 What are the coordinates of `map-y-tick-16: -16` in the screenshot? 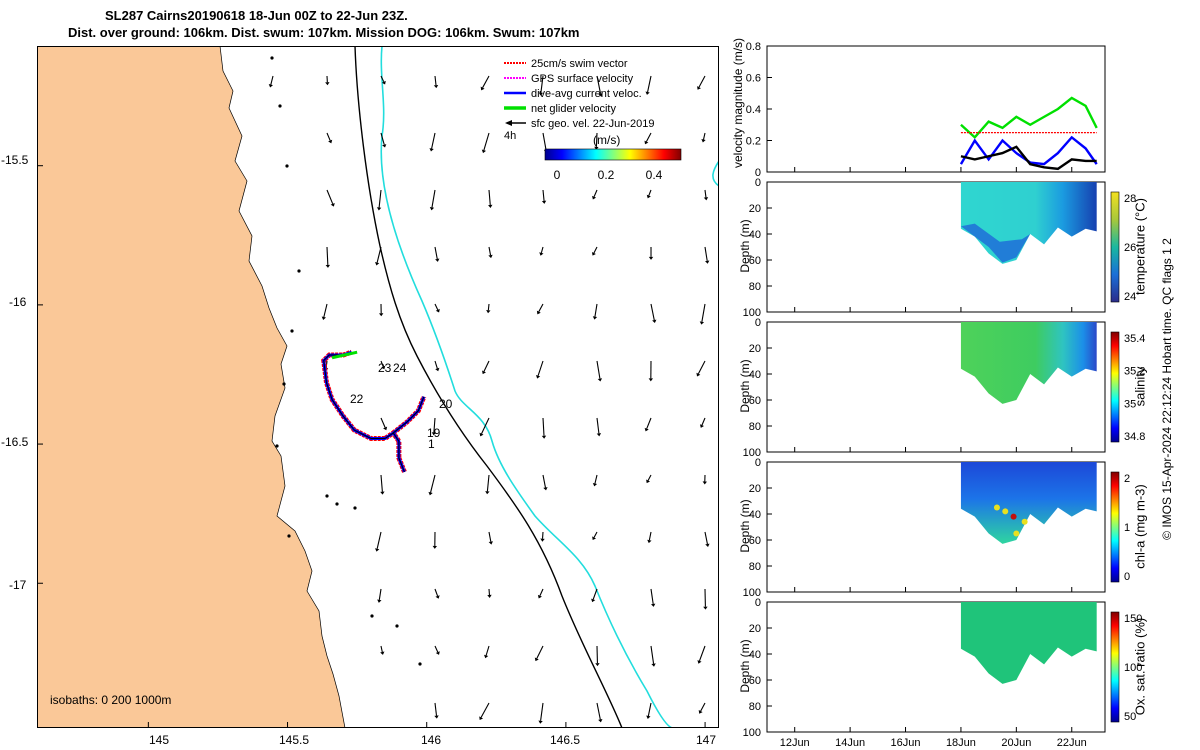 It's located at (18, 302).